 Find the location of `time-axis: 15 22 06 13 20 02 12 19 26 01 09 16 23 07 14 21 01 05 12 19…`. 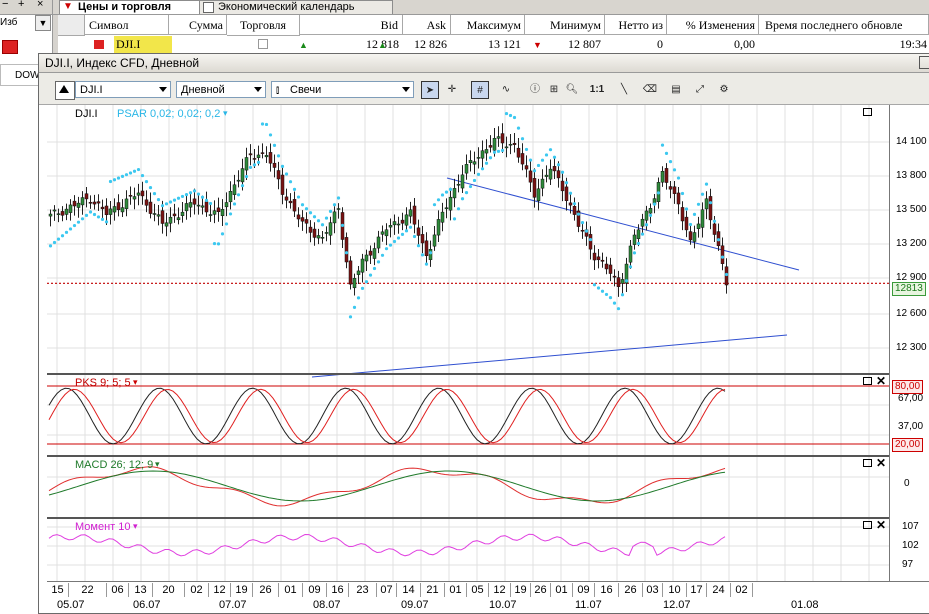

time-axis: 15 22 06 13 20 02 12 19 26 01 09 16 23 07 14 21 01 05 12 19… is located at coordinates (488, 597).